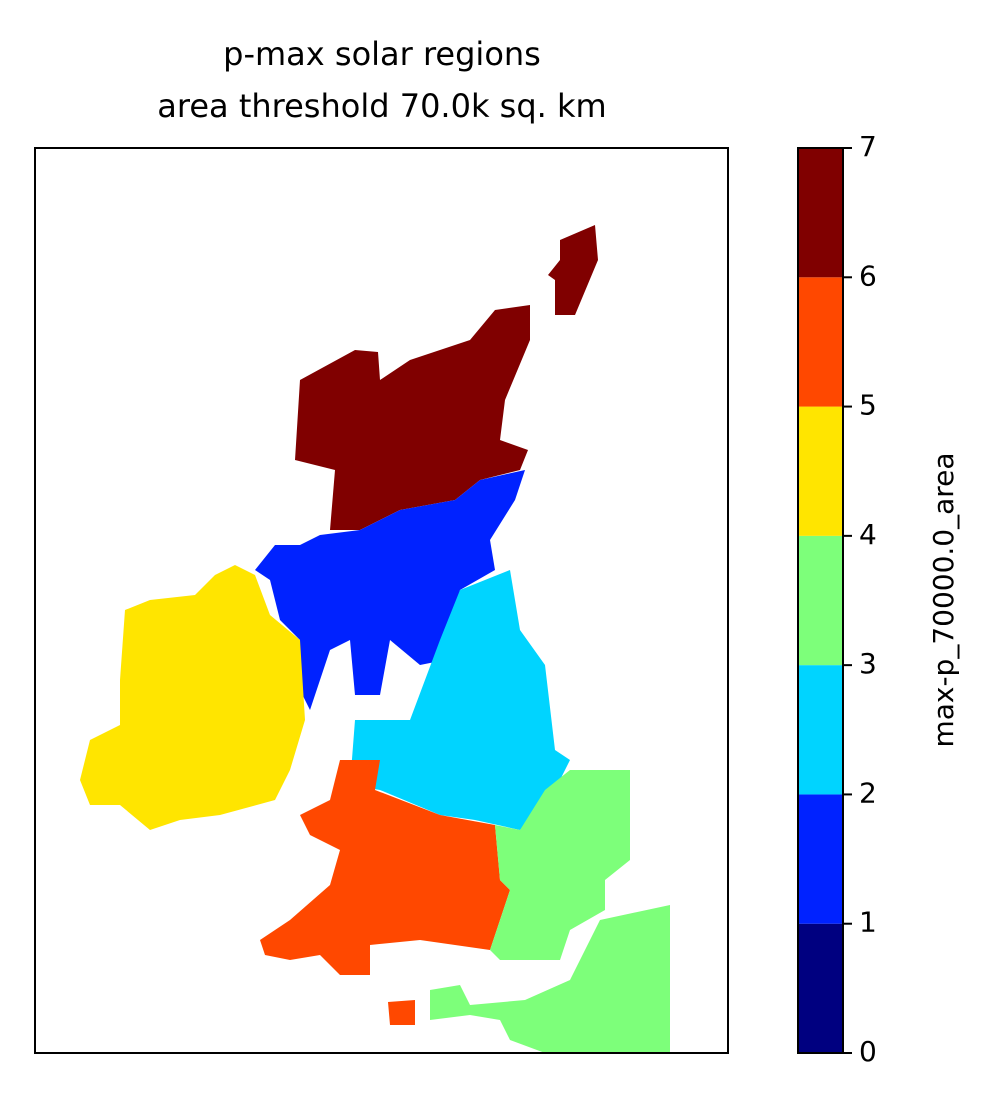 This screenshot has height=1113, width=986. I want to click on tick-label: 7, so click(868, 146).